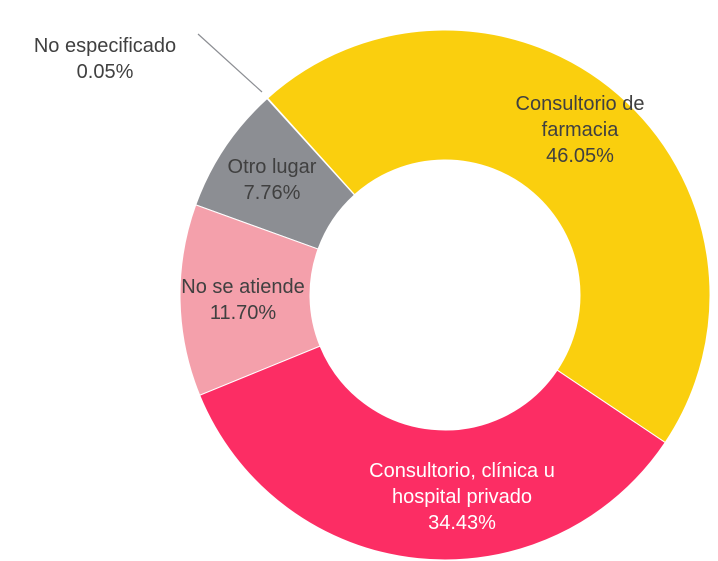  What do you see at coordinates (272, 180) in the screenshot?
I see `slice-label: Otro lugar 7.76%` at bounding box center [272, 180].